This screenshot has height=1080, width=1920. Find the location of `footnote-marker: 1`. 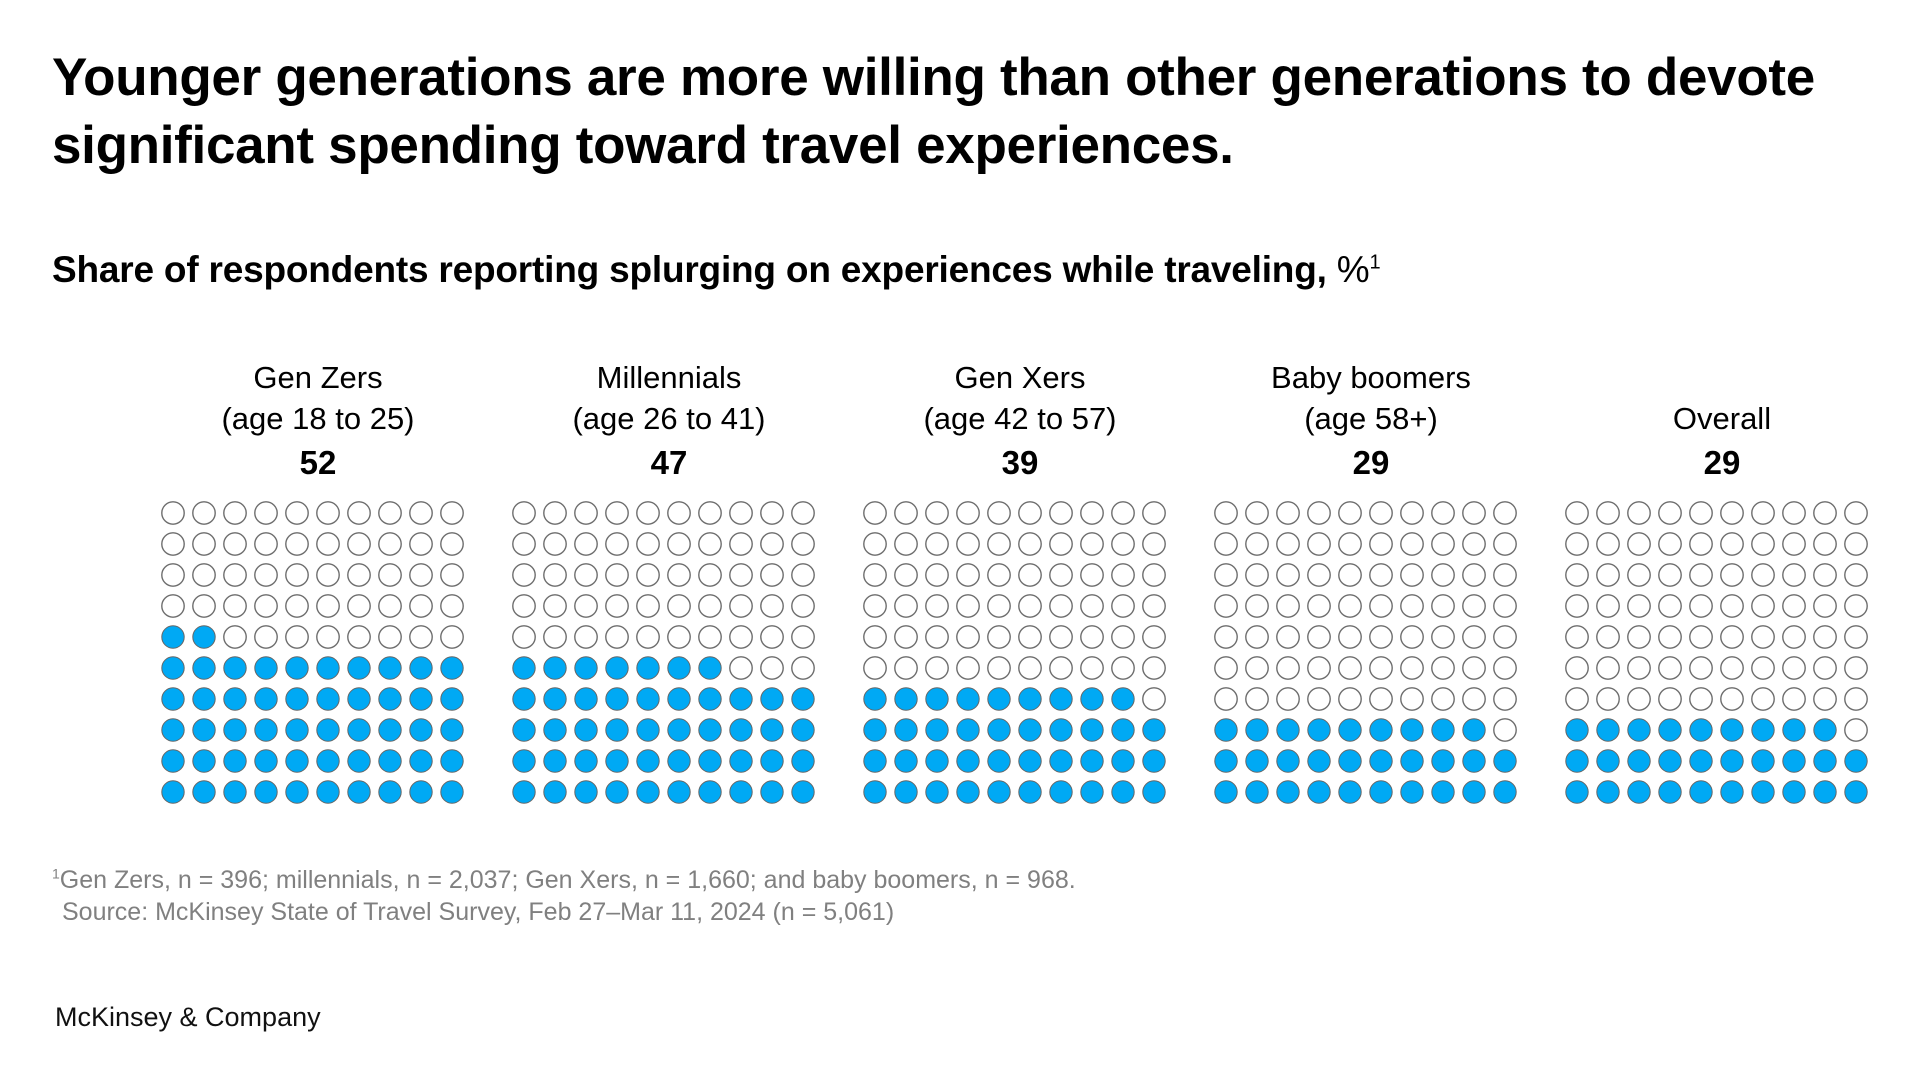

footnote-marker: 1 is located at coordinates (56, 873).